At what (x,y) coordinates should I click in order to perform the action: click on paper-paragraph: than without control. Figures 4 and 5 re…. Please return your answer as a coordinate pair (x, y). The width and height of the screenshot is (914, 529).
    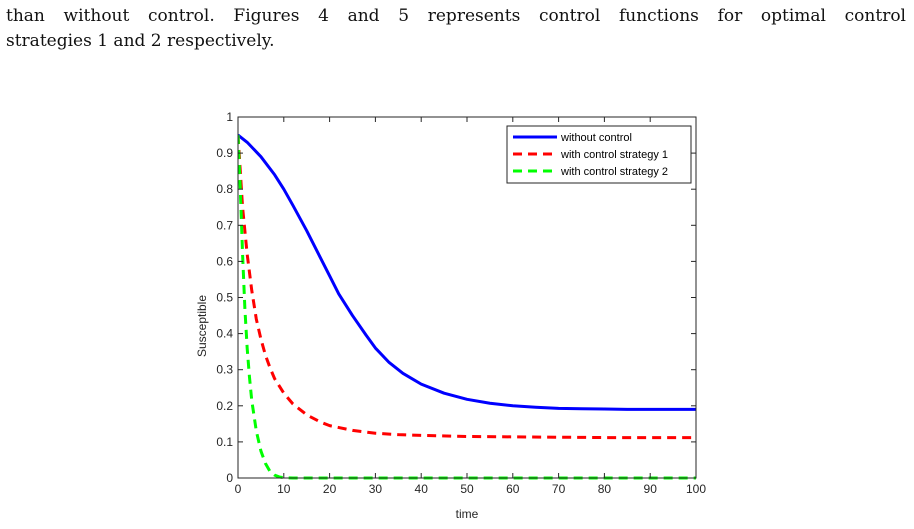
    Looking at the image, I should click on (456, 29).